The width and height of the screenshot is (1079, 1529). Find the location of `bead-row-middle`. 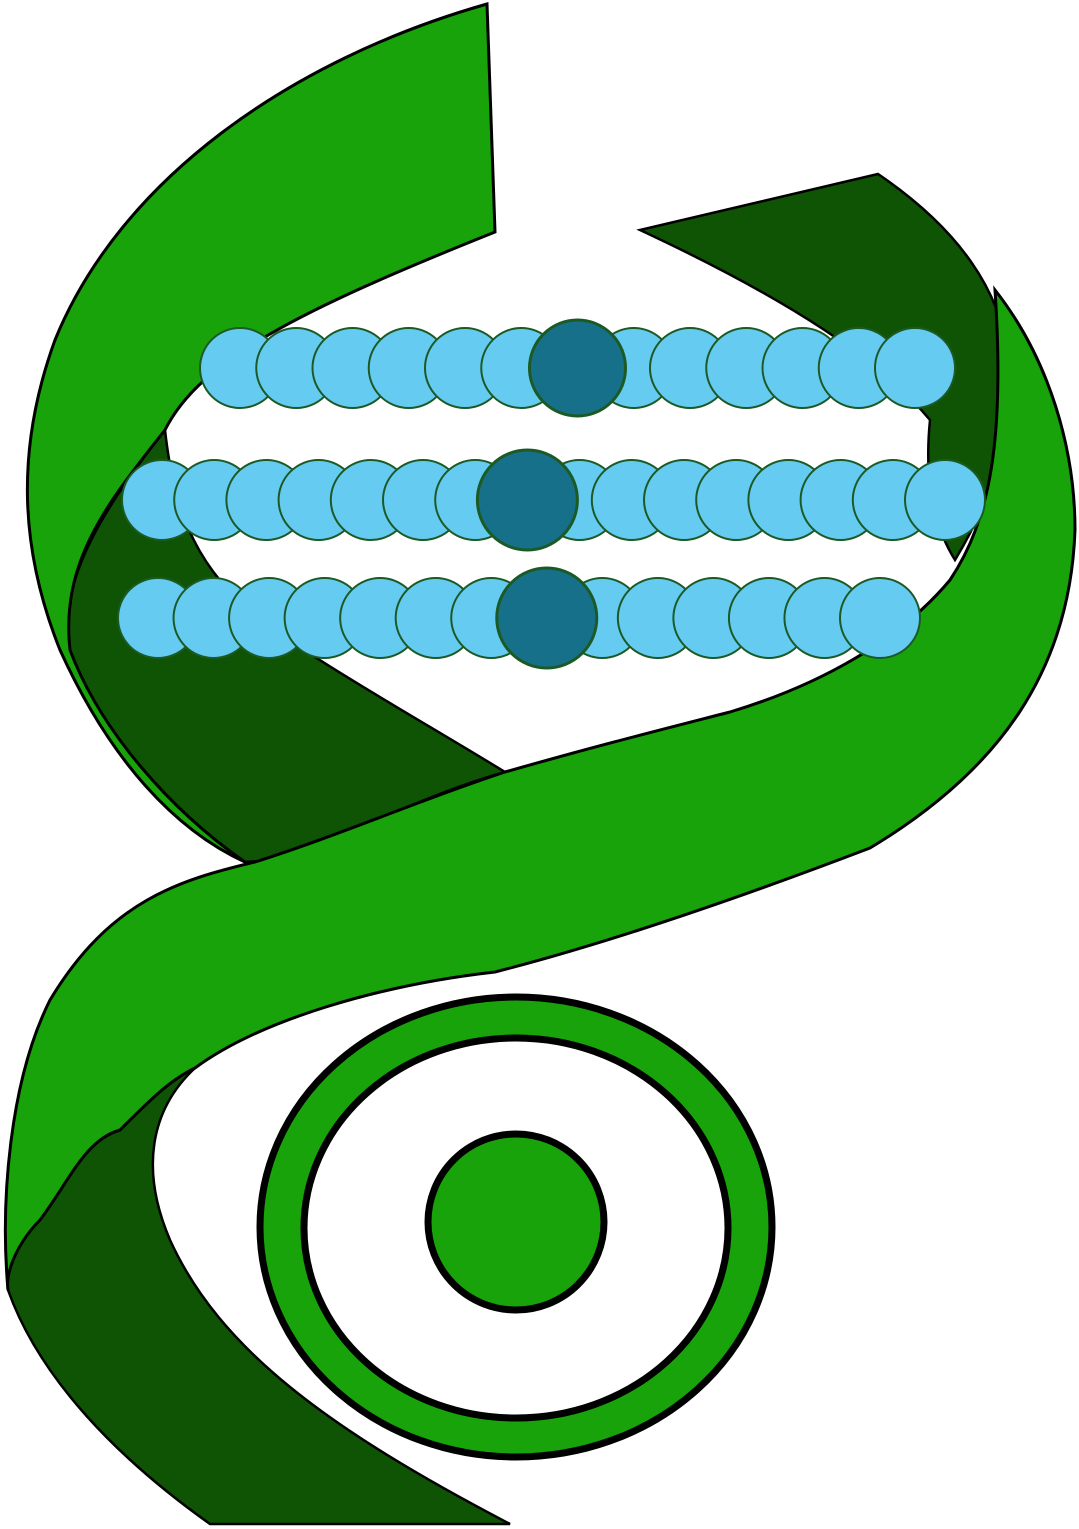

bead-row-middle is located at coordinates (553, 500).